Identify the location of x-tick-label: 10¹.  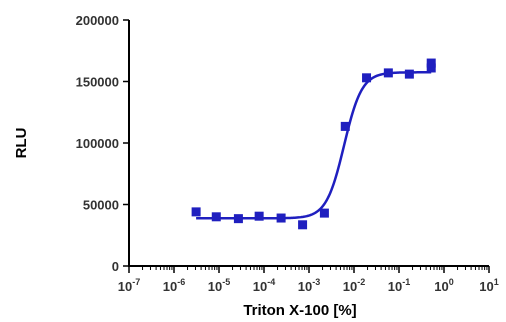
(488, 285).